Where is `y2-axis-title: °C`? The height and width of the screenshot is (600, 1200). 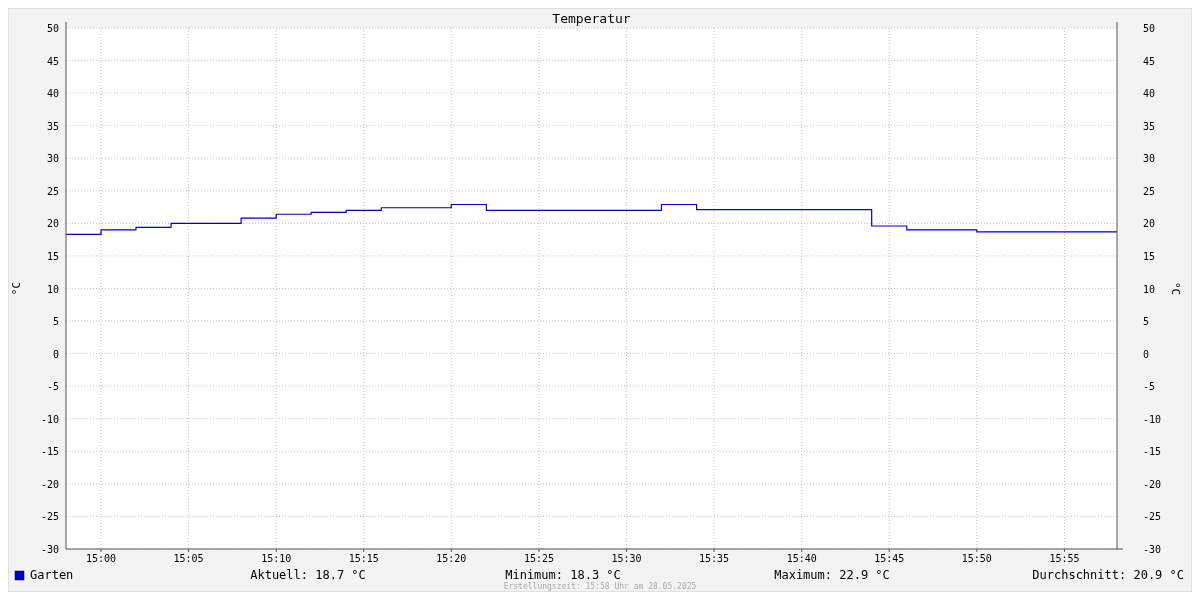
y2-axis-title: °C is located at coordinates (1175, 288).